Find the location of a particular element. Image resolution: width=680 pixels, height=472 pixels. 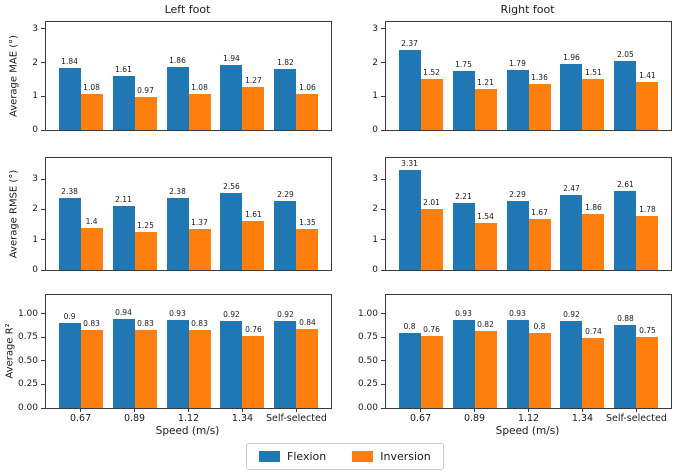

bar-value-label: 2.21 is located at coordinates (463, 197).